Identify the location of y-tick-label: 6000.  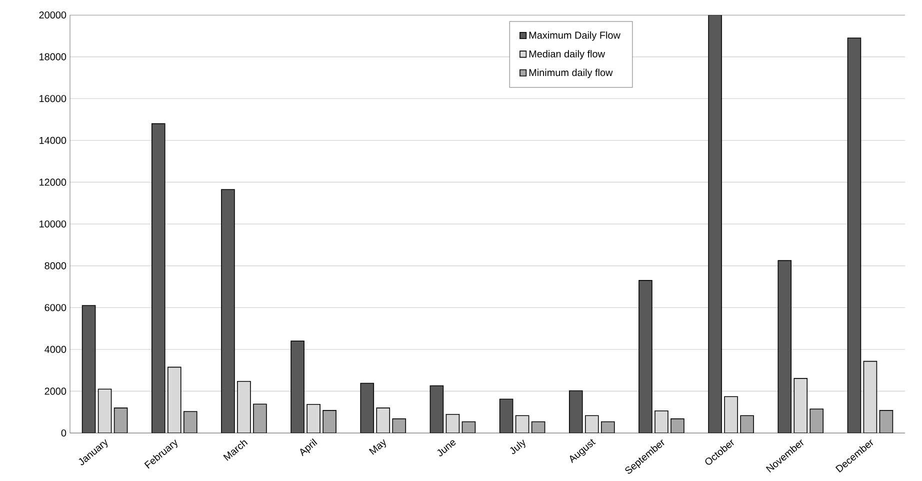
(55, 308).